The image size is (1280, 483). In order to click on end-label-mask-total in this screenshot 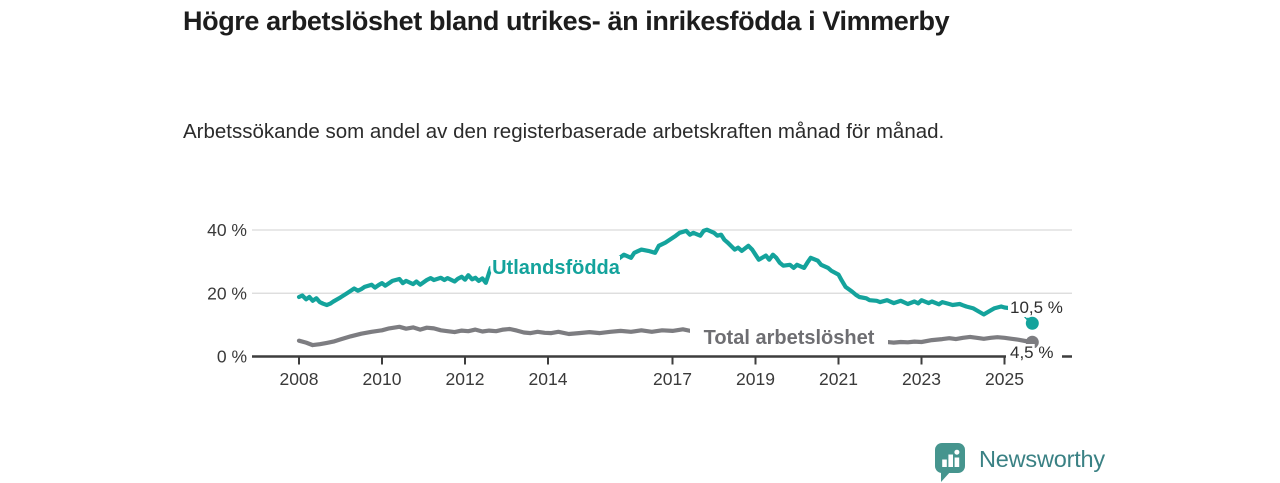, I will do `click(1034, 355)`.